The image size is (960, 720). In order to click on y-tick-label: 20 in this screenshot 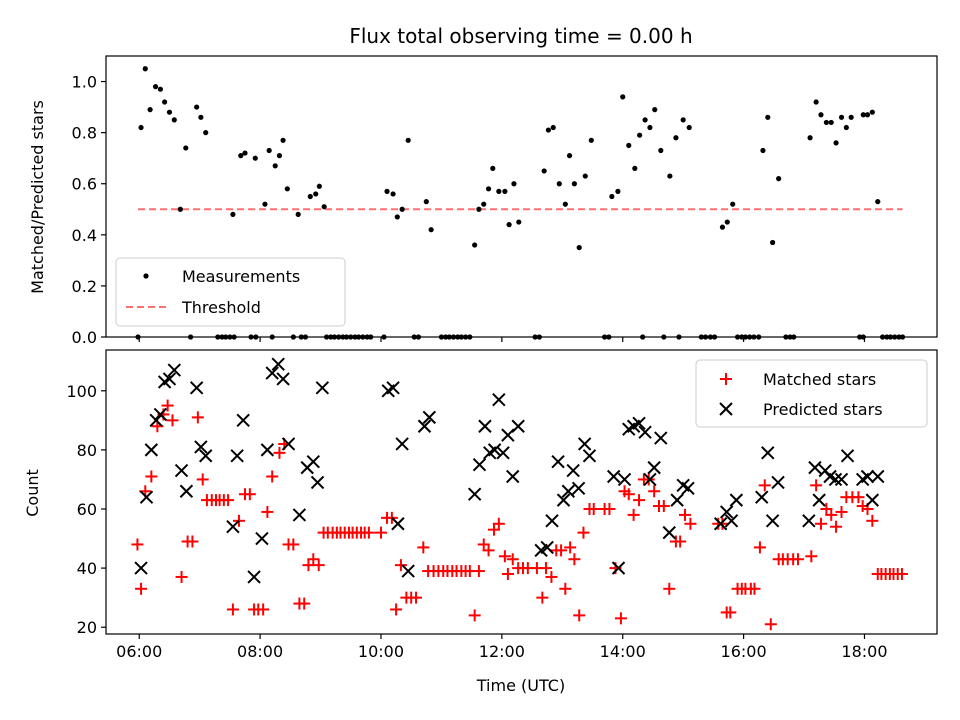, I will do `click(87, 627)`.